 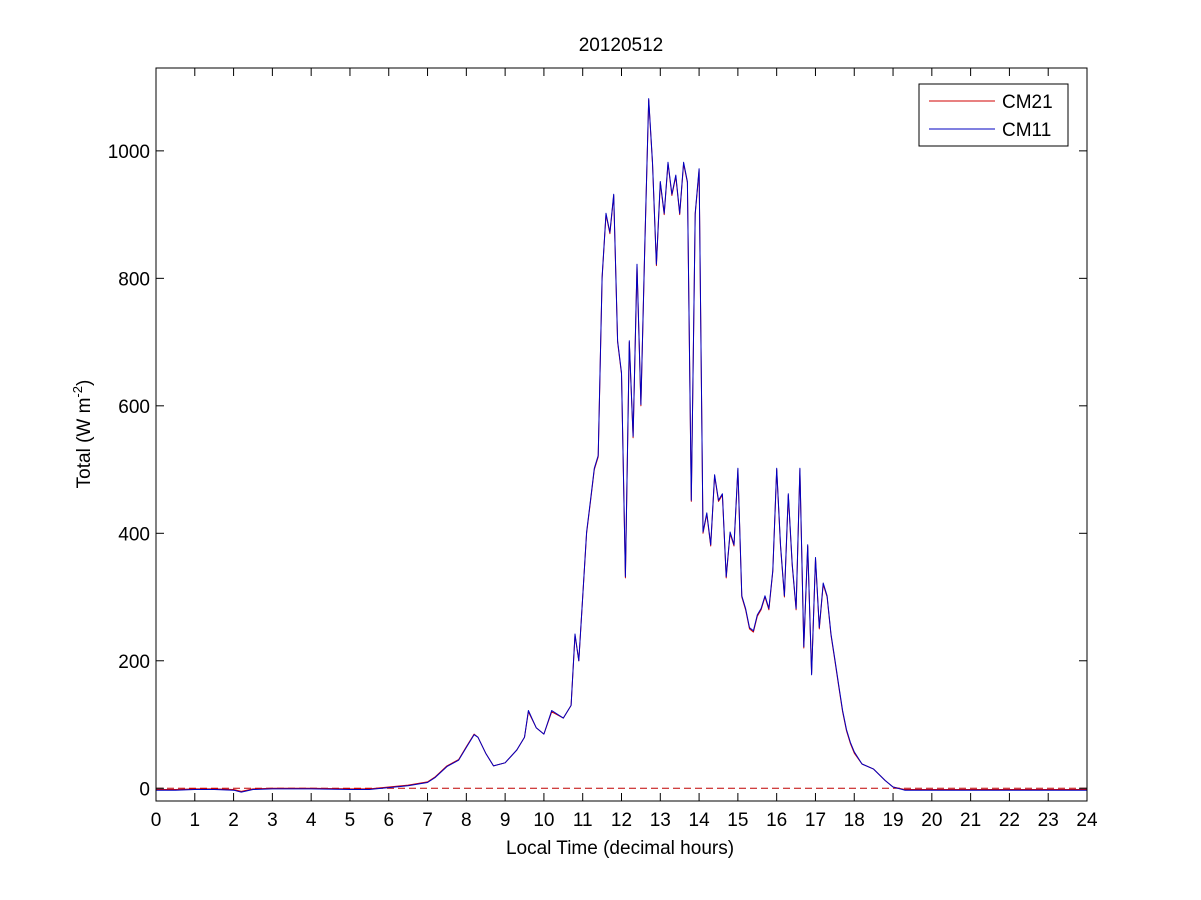 I want to click on y-tick-label: 200, so click(x=134, y=662).